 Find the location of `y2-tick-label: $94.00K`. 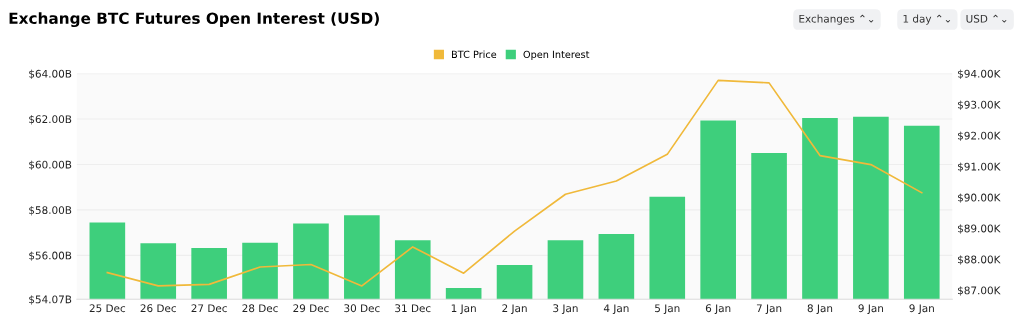

y2-tick-label: $94.00K is located at coordinates (979, 74).